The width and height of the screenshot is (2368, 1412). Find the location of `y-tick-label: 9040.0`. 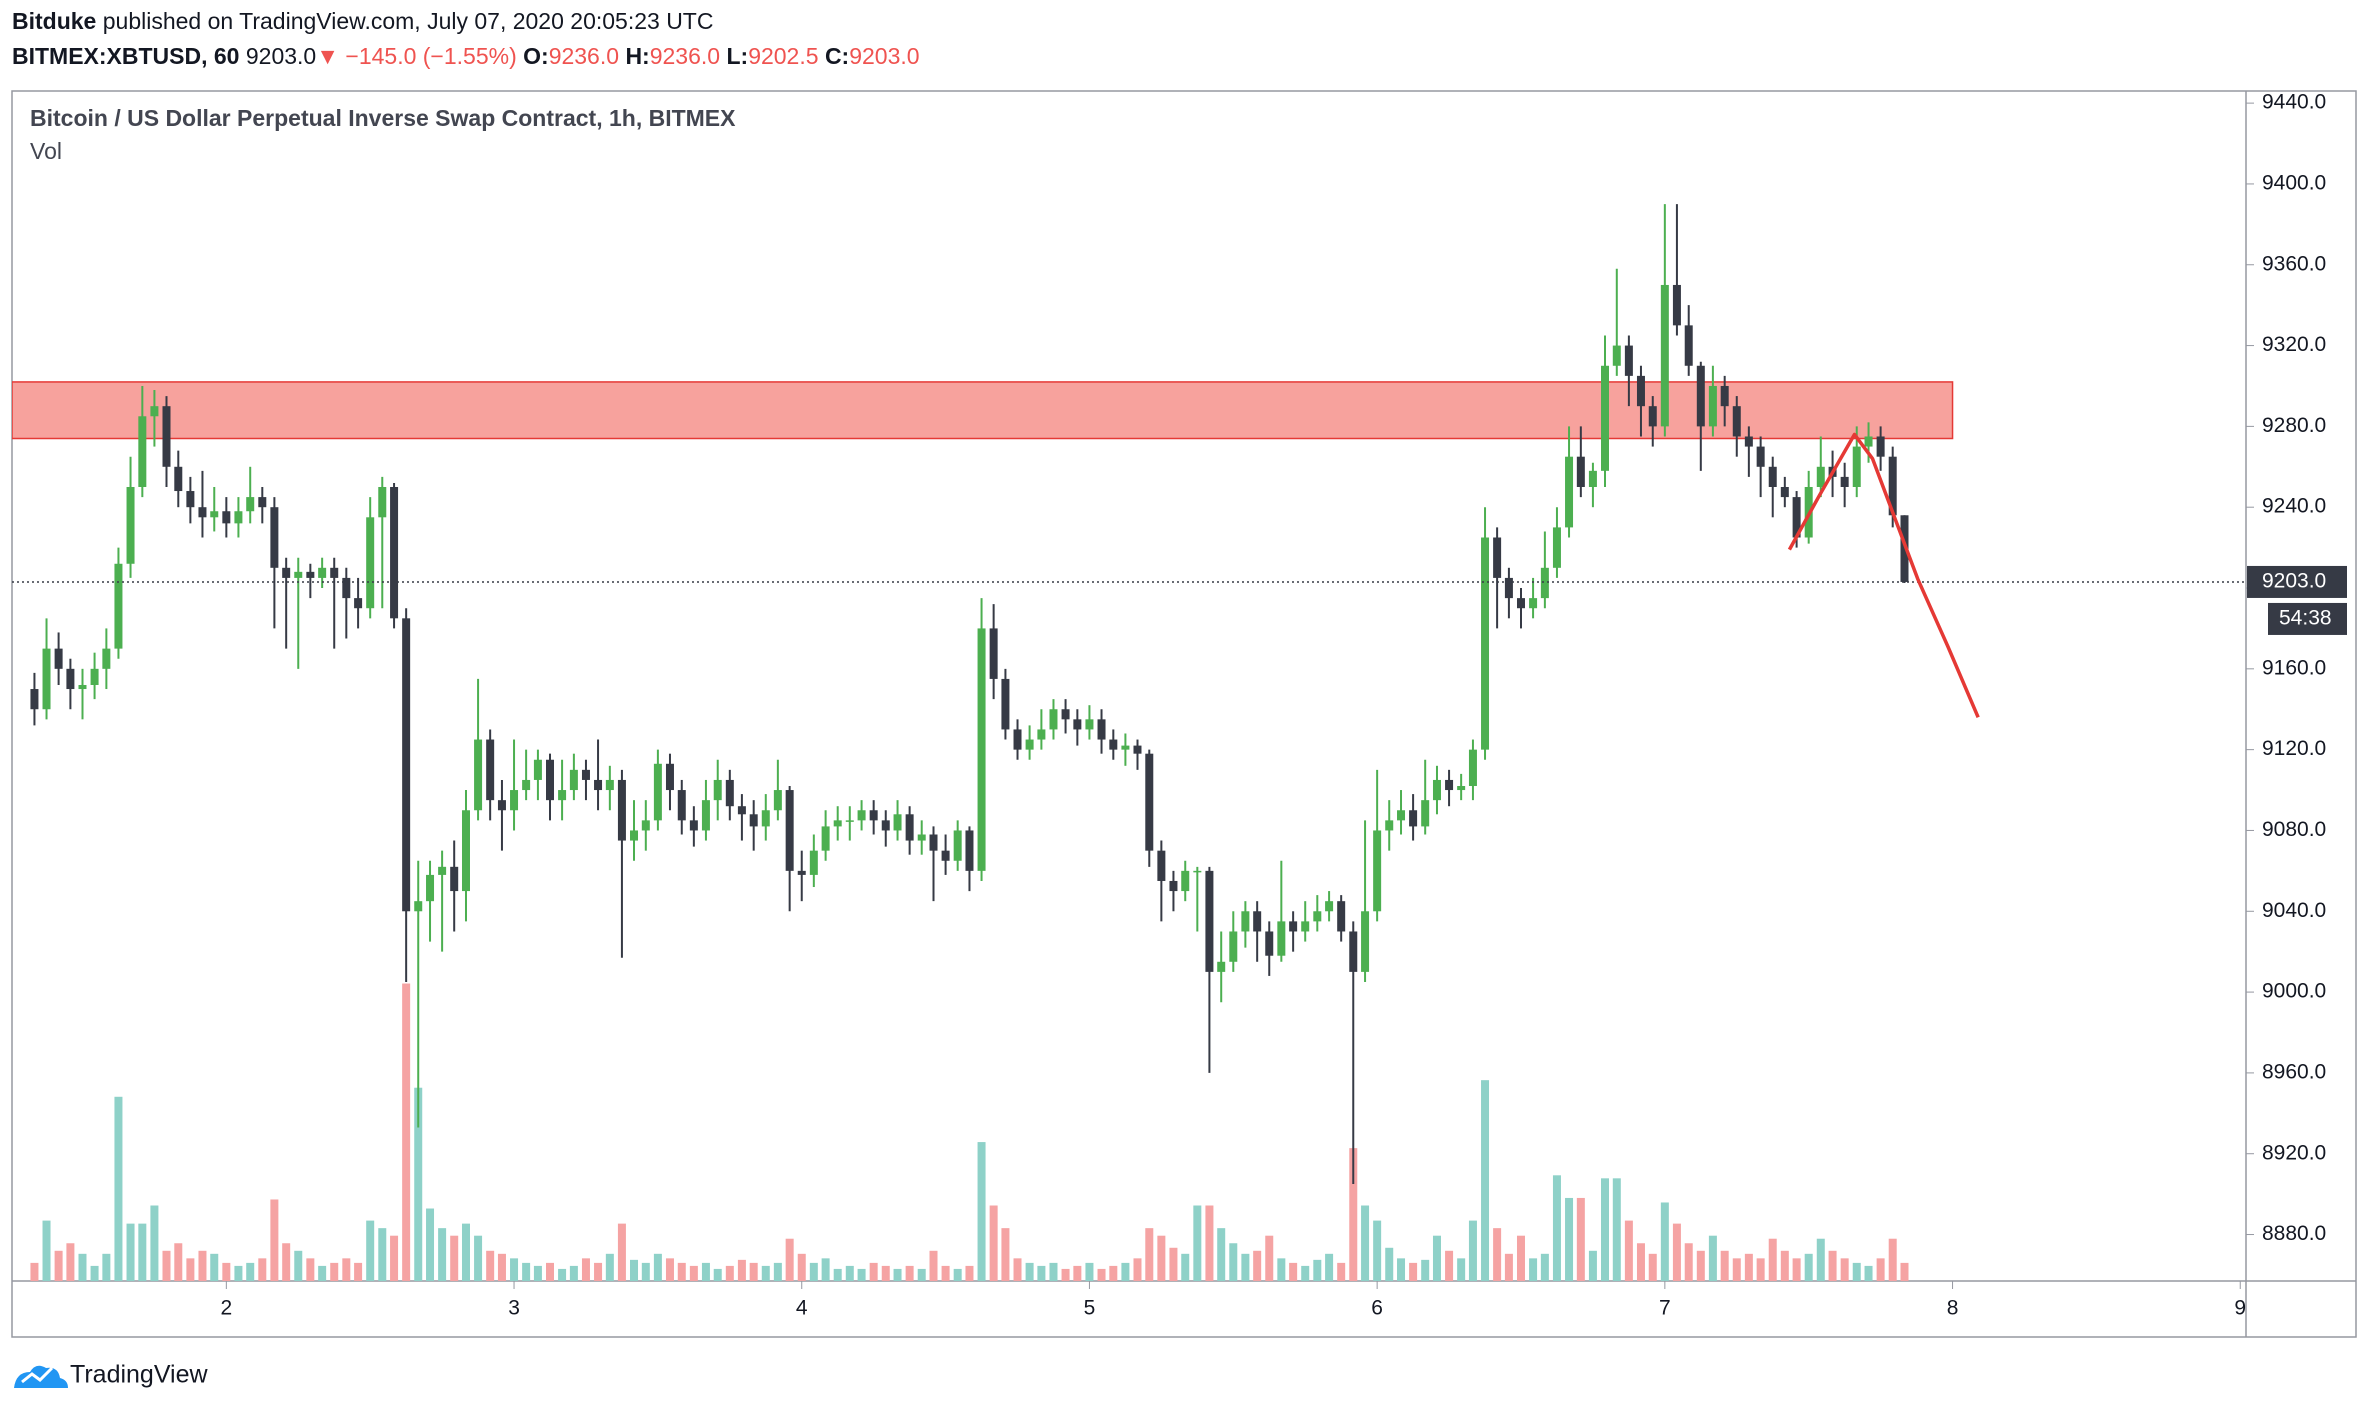

y-tick-label: 9040.0 is located at coordinates (2294, 910).